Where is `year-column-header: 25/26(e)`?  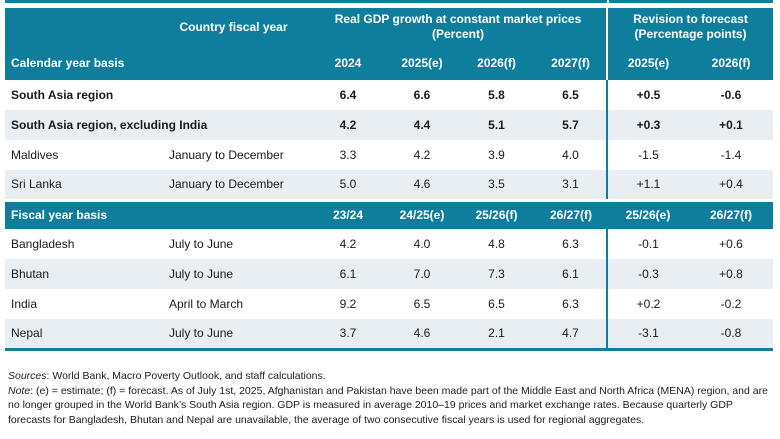
year-column-header: 25/26(e) is located at coordinates (648, 213).